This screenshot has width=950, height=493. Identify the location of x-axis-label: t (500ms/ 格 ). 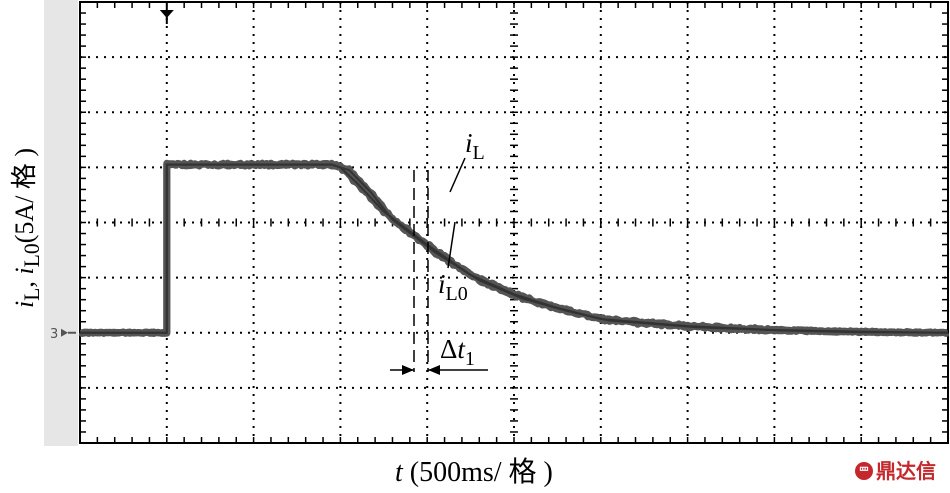
(474, 472).